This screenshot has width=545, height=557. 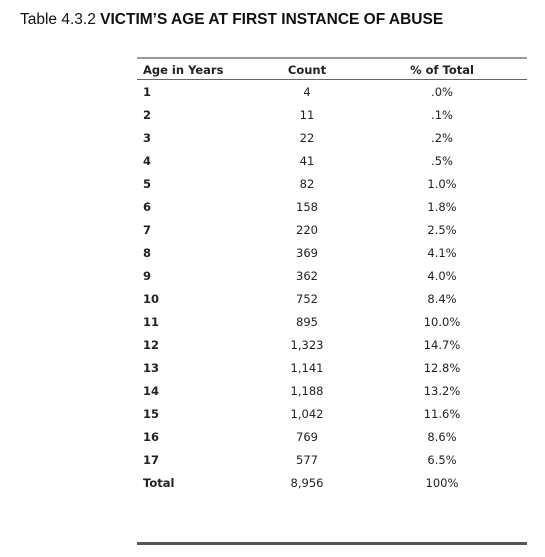 What do you see at coordinates (442, 207) in the screenshot?
I see `percent-cell: 1.8%` at bounding box center [442, 207].